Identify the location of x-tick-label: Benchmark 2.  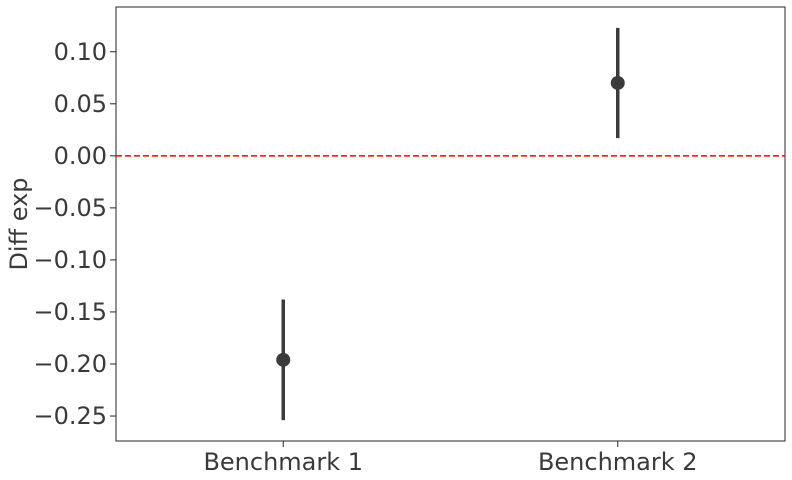
(618, 462).